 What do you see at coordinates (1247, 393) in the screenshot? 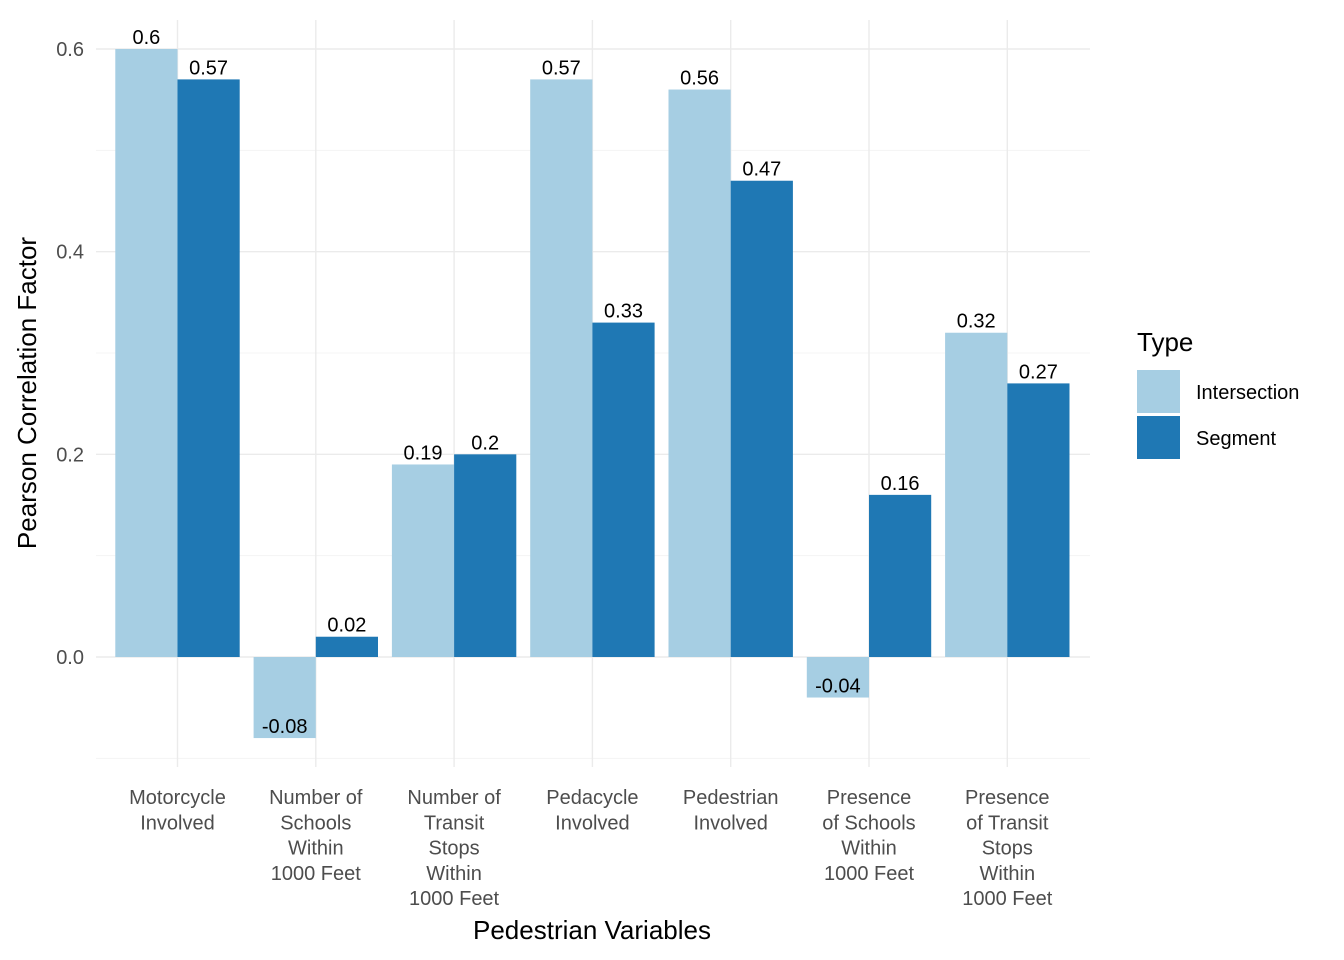
I see `legend-label-intersection: Intersection` at bounding box center [1247, 393].